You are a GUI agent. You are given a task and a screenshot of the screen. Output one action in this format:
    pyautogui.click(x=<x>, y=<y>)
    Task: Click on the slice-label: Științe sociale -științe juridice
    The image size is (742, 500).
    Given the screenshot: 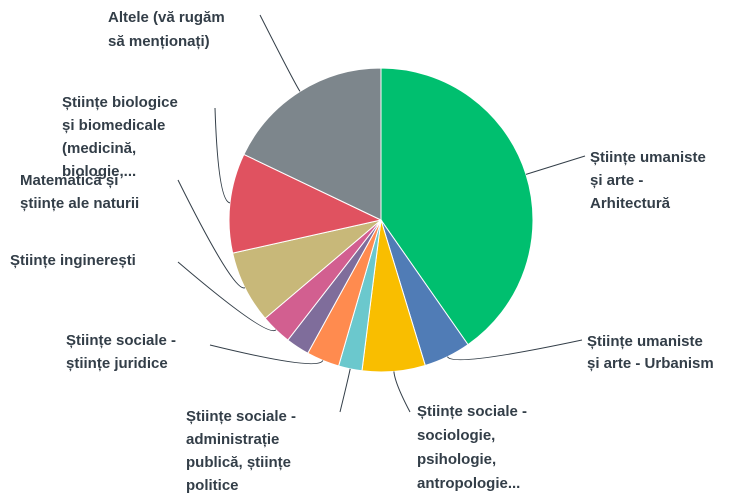 What is the action you would take?
    pyautogui.click(x=121, y=352)
    